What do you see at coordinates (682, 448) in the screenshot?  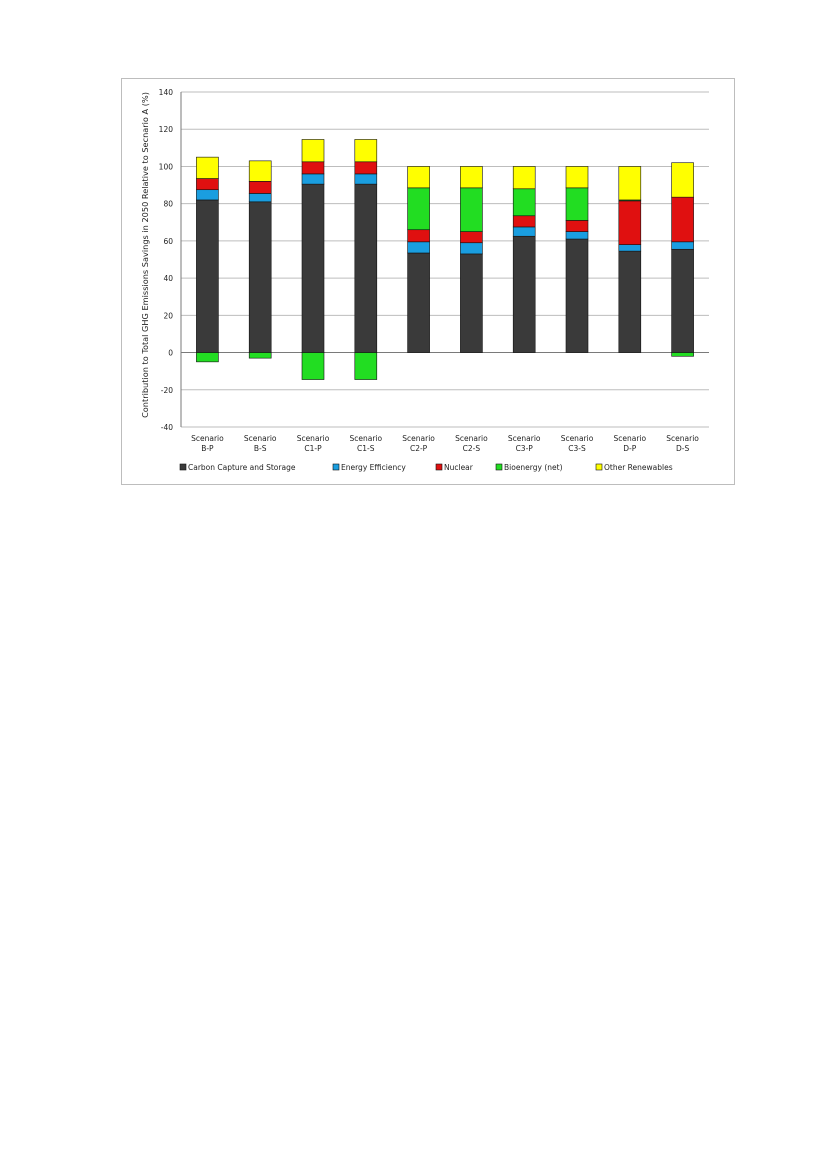 I see `x-tick-label: D-S` at bounding box center [682, 448].